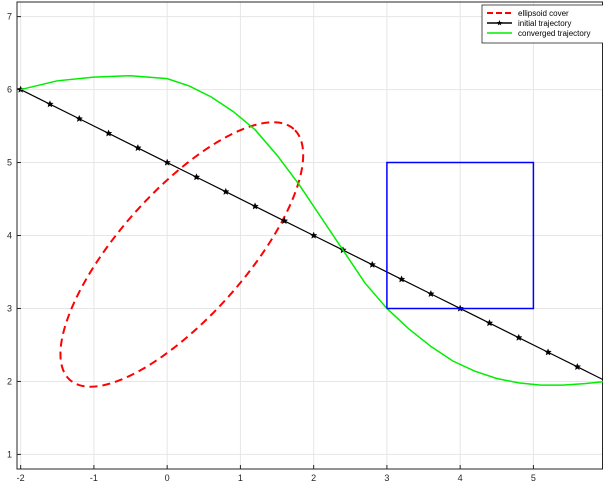 This screenshot has width=603, height=487. What do you see at coordinates (9, 163) in the screenshot?
I see `y-tick-label: 5` at bounding box center [9, 163].